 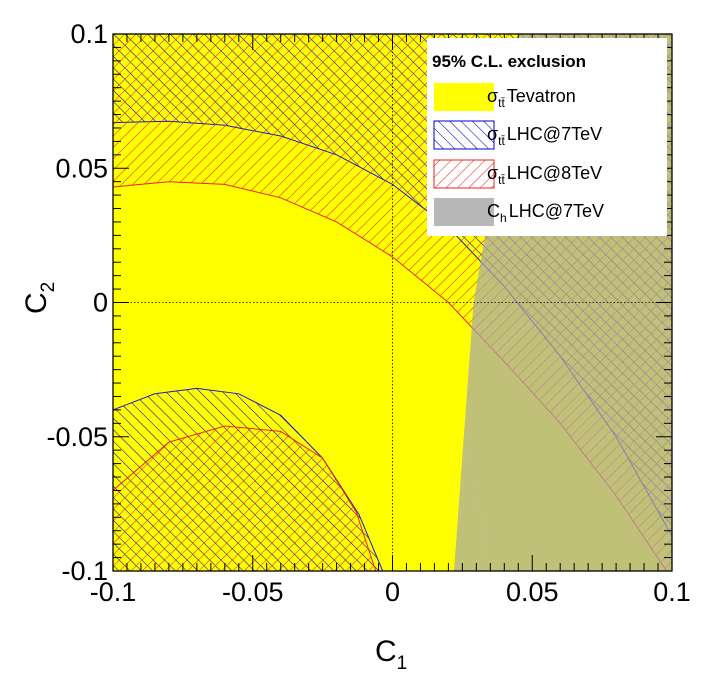 I want to click on x-axis-title: C1, so click(x=391, y=654).